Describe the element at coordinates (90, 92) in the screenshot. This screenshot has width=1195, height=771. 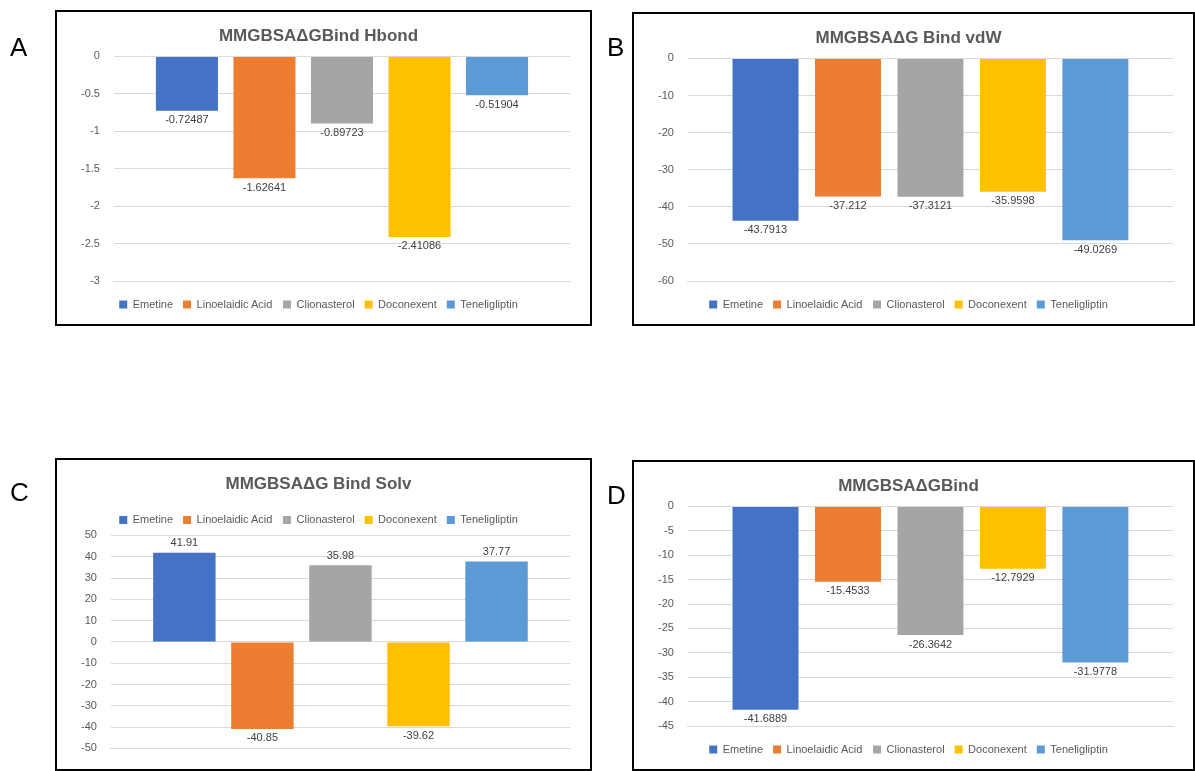
I see `y-tick-label: -0.5` at that location.